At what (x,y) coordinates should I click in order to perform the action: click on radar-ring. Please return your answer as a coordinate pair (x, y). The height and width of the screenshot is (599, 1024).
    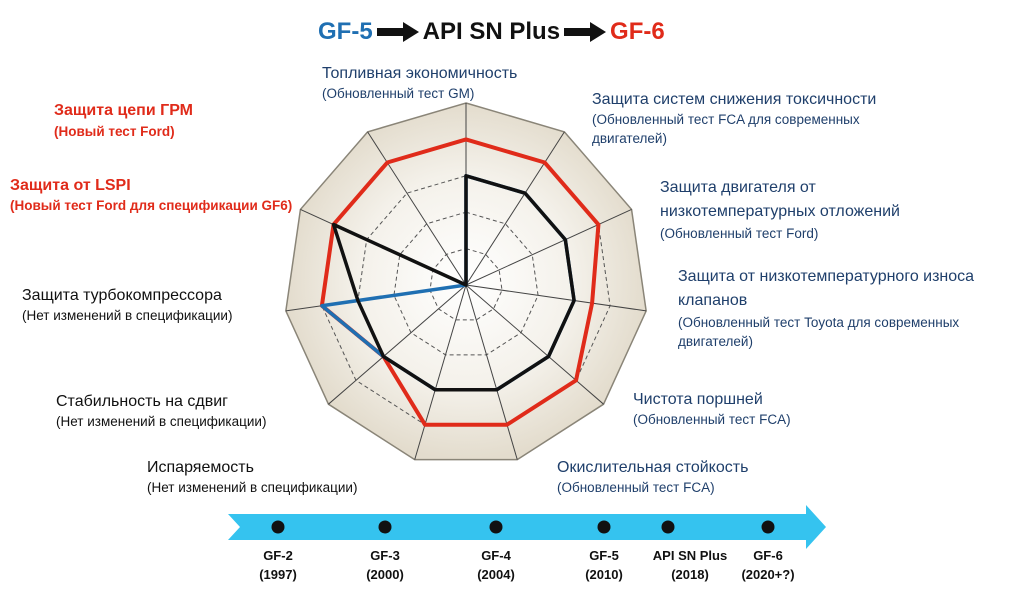
    Looking at the image, I should click on (466, 283).